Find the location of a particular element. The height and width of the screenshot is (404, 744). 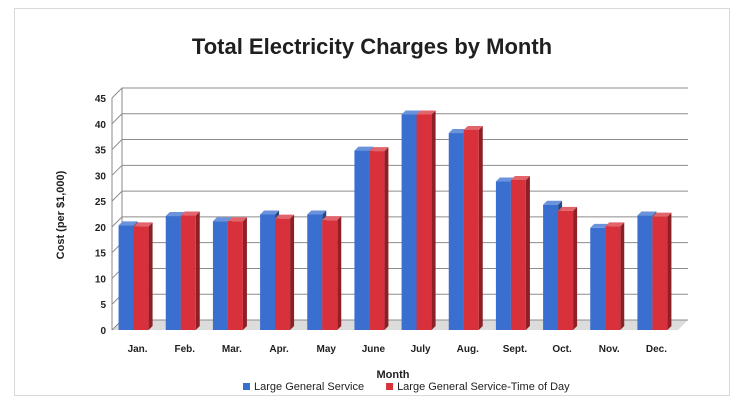

y-tick-label: 10 is located at coordinates (101, 279).